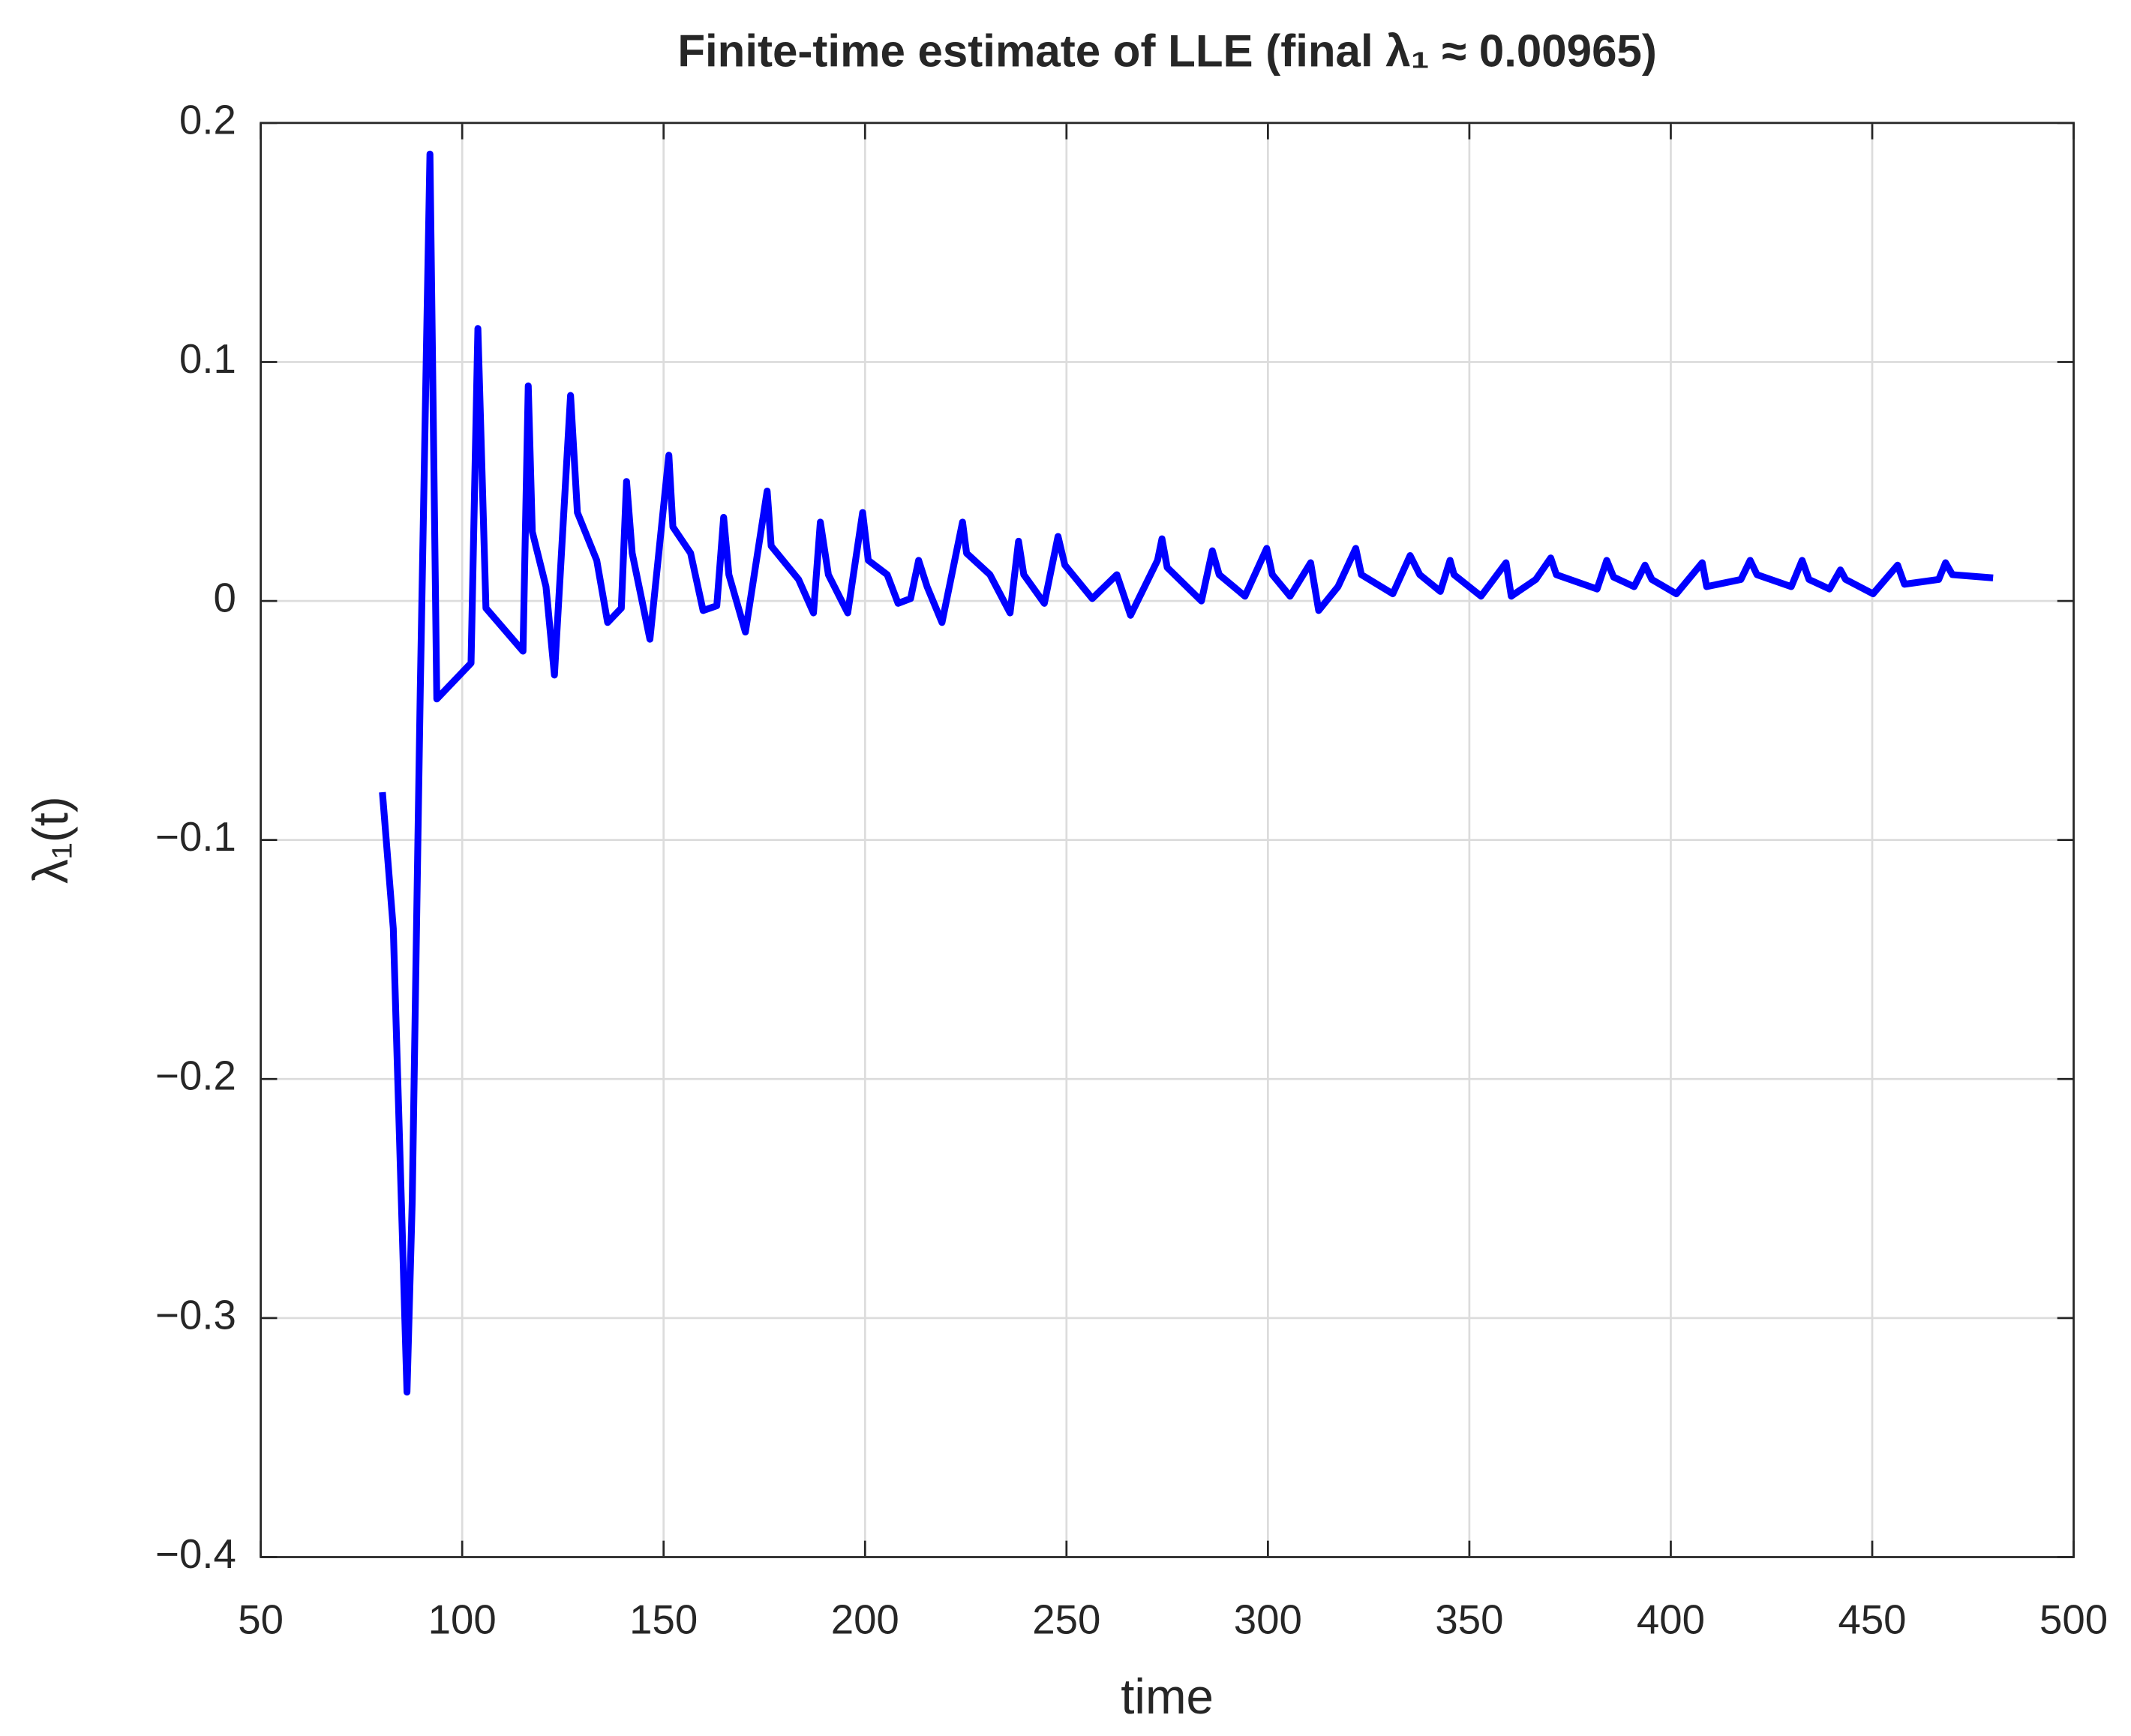  What do you see at coordinates (261, 1619) in the screenshot?
I see `x-tick-label: 50` at bounding box center [261, 1619].